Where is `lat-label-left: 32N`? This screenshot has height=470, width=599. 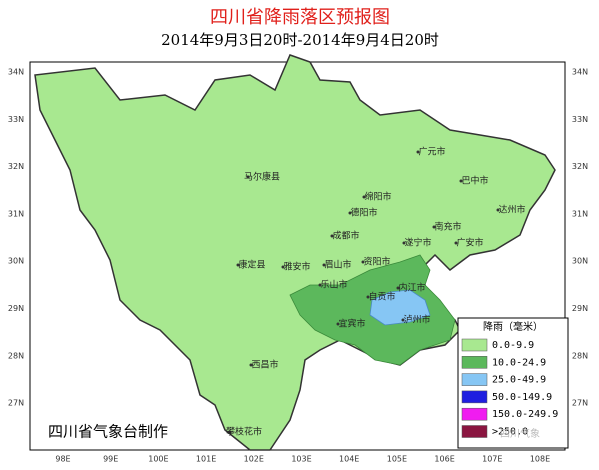 lat-label-left: 32N is located at coordinates (16, 166).